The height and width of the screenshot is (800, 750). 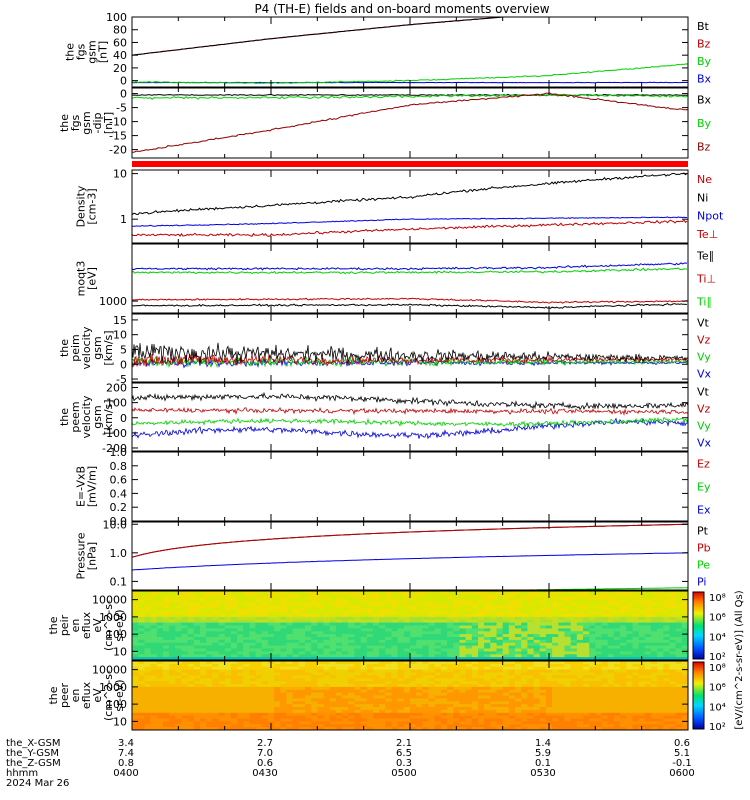 I want to click on ytick-label: 100, so click(x=116, y=403).